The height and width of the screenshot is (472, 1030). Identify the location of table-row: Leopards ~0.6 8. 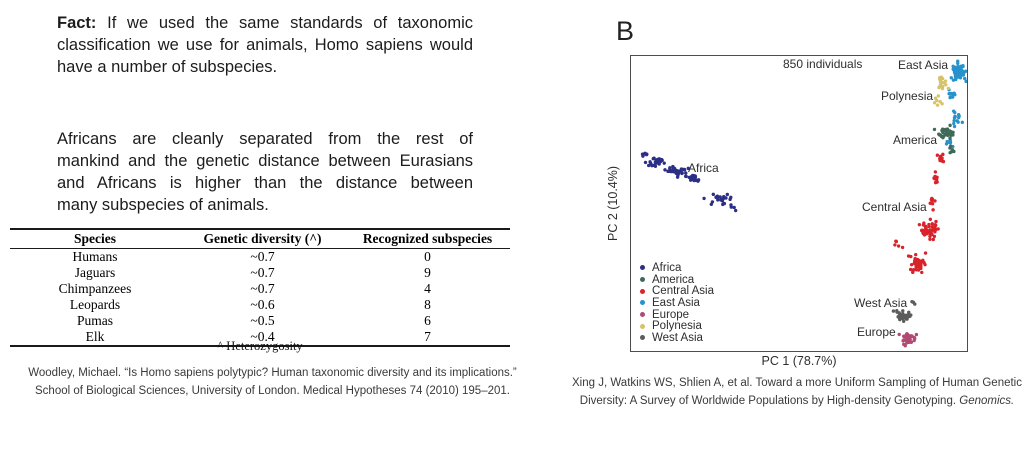
(260, 305).